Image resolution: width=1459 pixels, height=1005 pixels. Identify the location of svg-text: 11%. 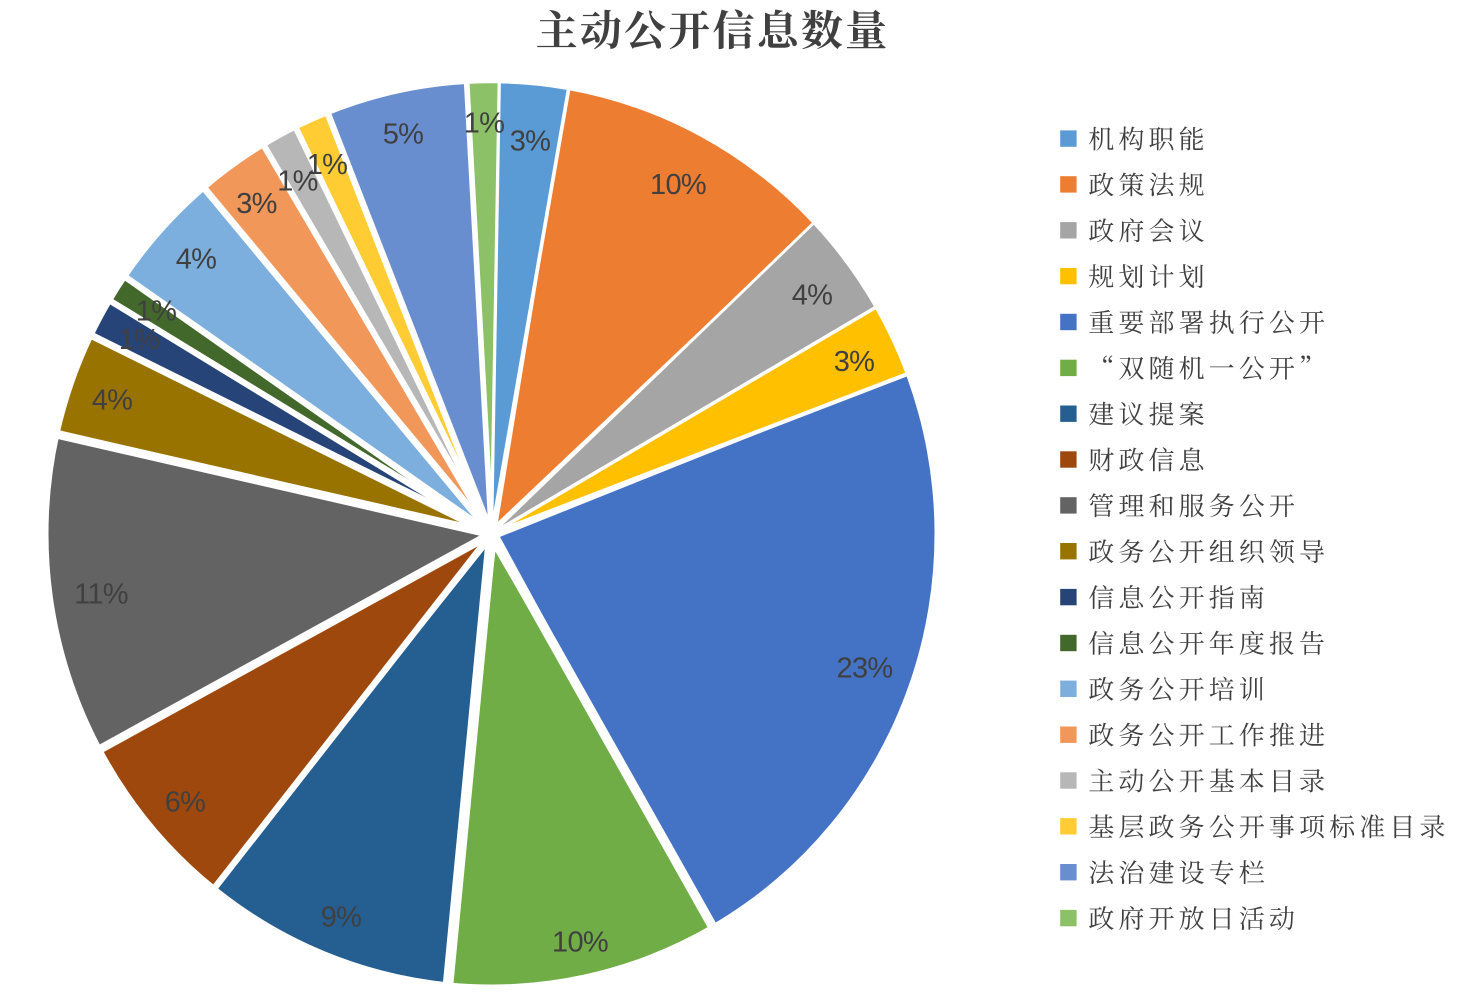
(101, 594).